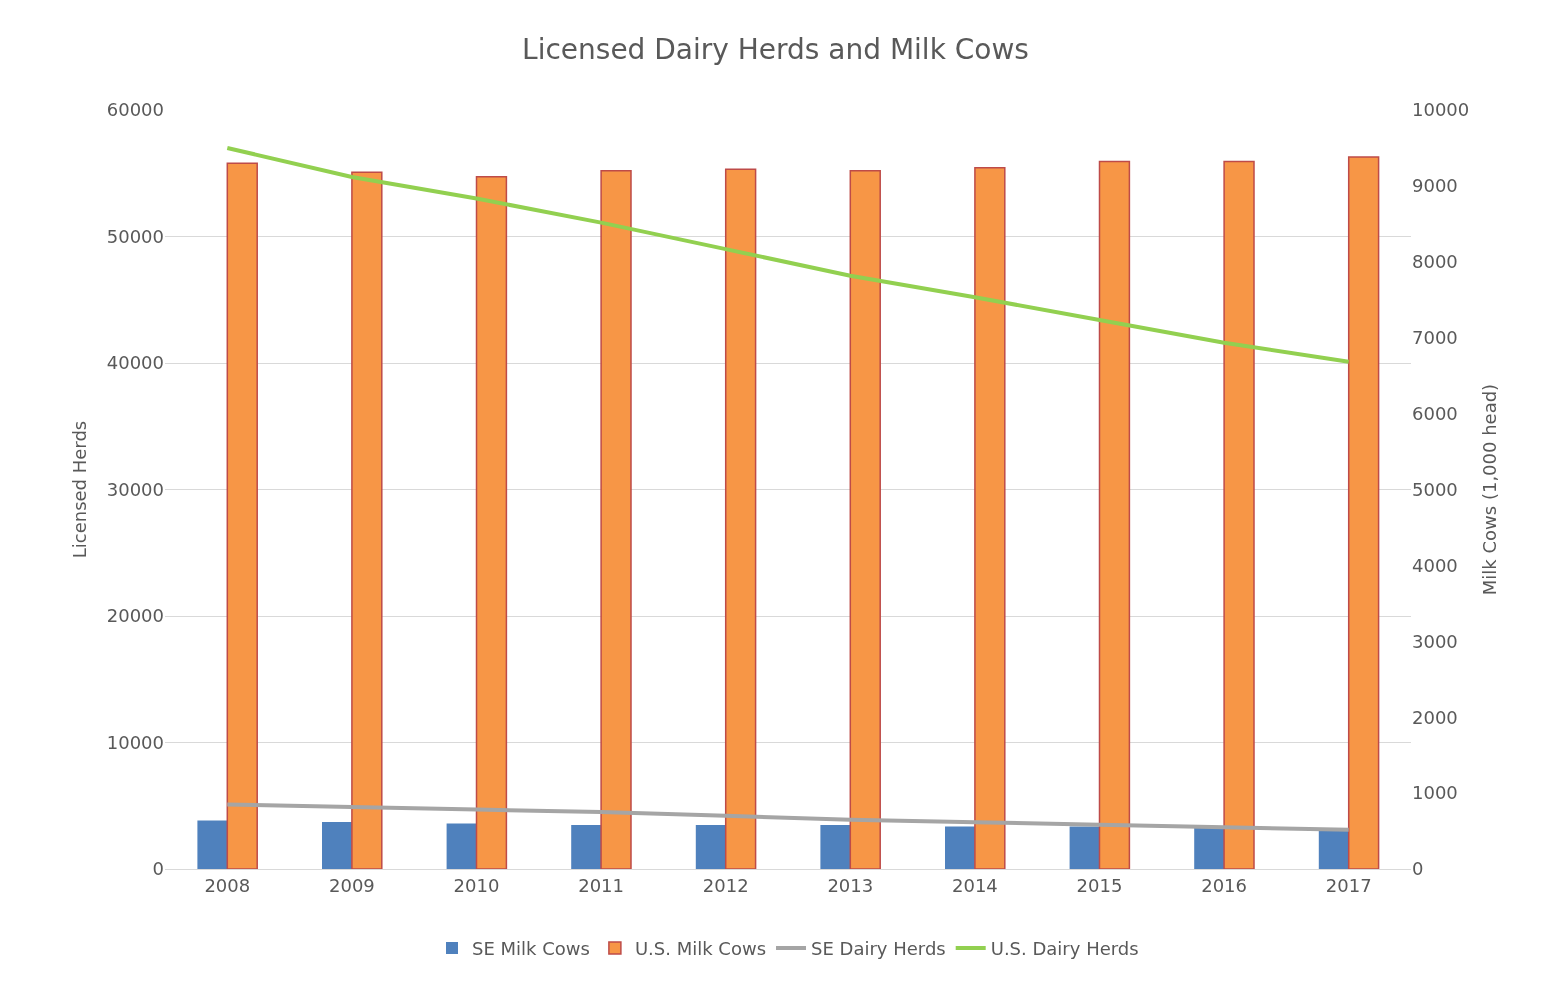  Describe the element at coordinates (1435, 717) in the screenshot. I see `y2-tick-label: 2000` at that location.